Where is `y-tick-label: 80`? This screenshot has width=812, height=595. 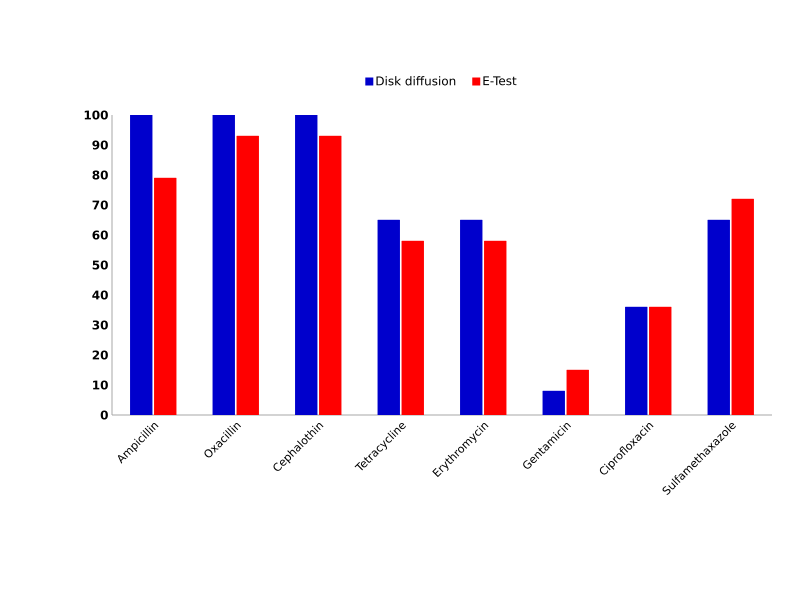 y-tick-label: 80 is located at coordinates (100, 175).